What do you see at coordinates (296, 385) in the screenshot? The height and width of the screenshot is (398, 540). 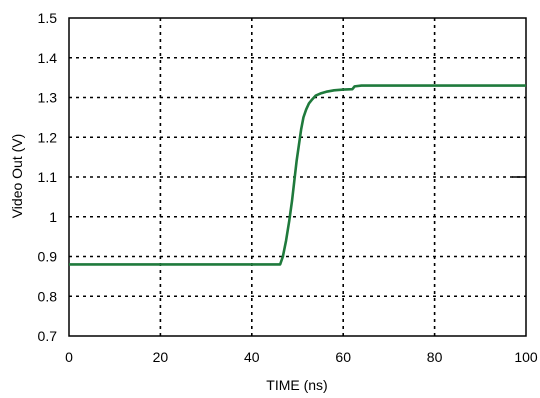 I see `x-axis-label: TIME (ns)` at bounding box center [296, 385].